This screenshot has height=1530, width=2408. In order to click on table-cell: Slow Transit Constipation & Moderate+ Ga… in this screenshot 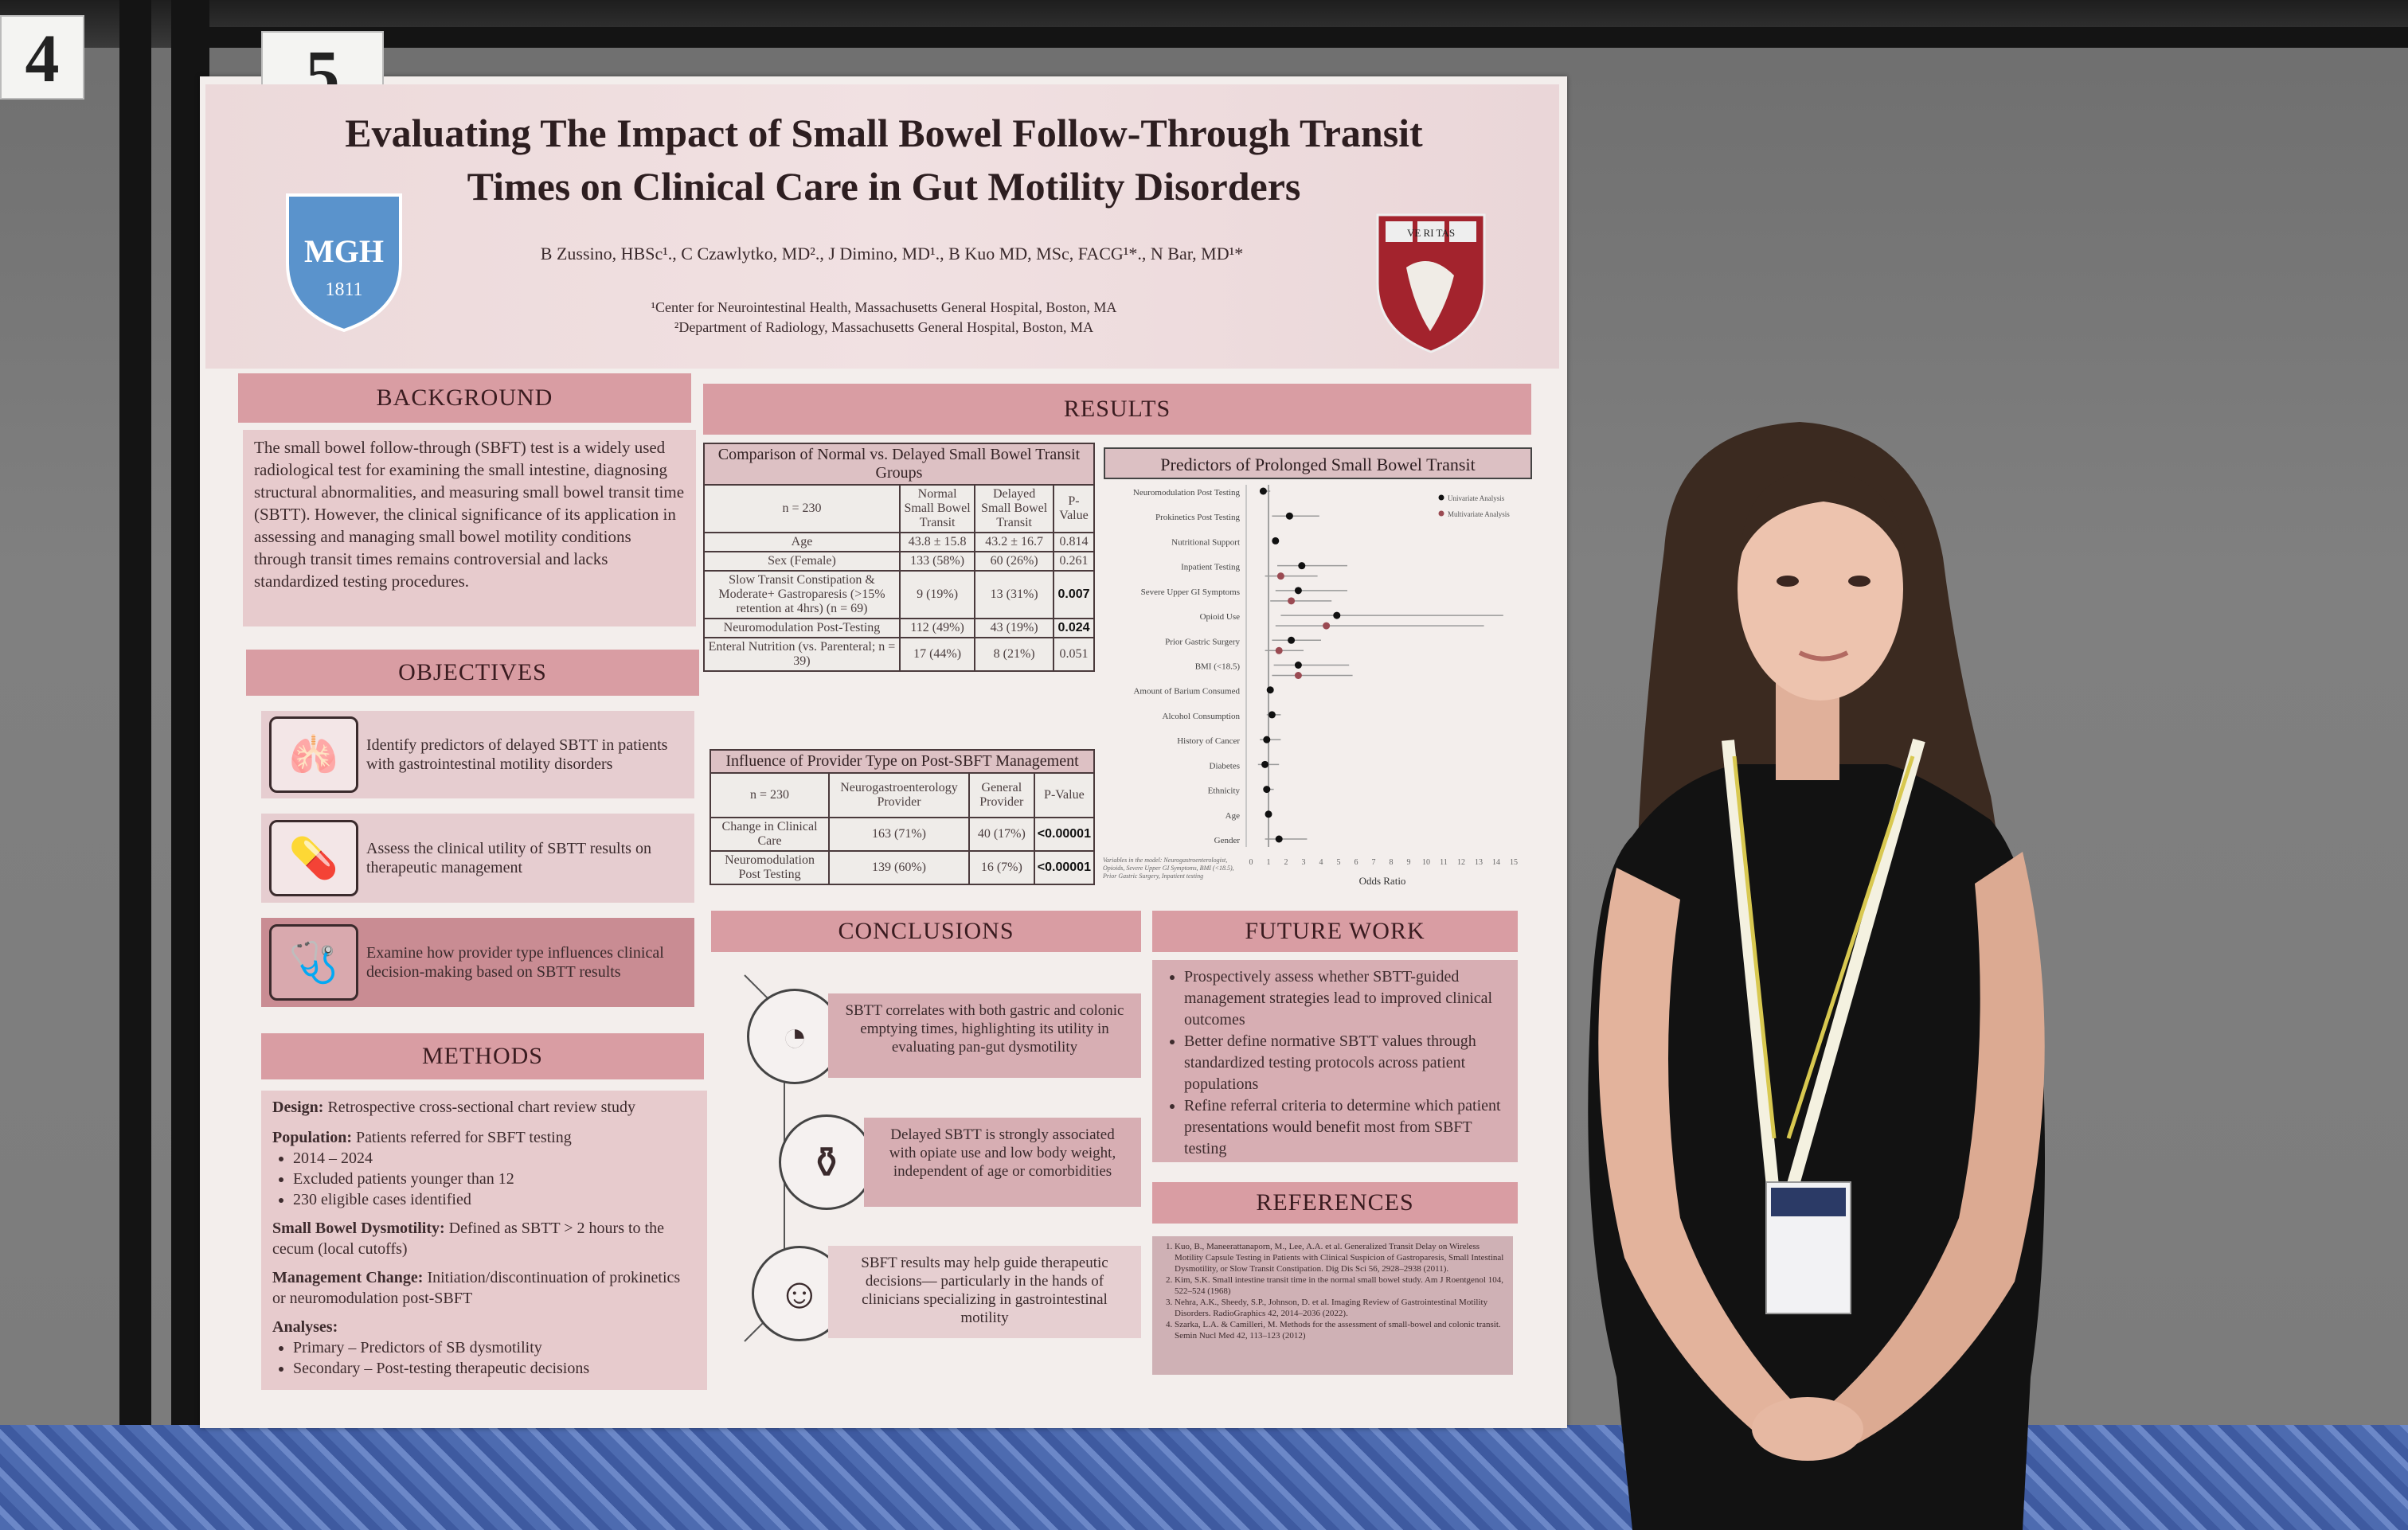, I will do `click(802, 594)`.